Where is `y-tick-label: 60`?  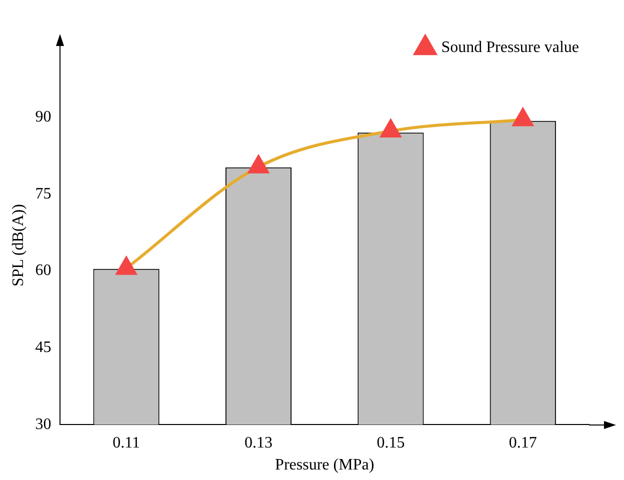 y-tick-label: 60 is located at coordinates (43, 271).